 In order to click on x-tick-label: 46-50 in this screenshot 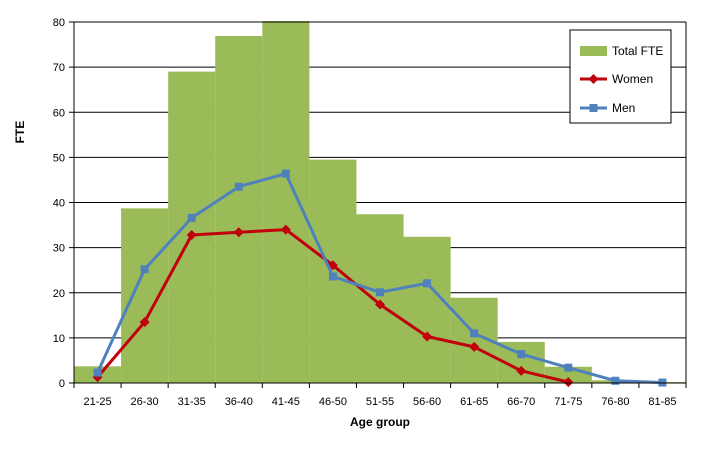, I will do `click(333, 402)`.